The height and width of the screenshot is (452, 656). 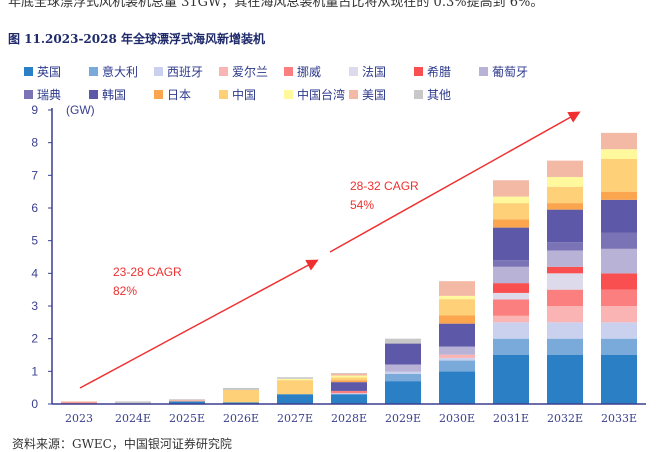 What do you see at coordinates (374, 95) in the screenshot?
I see `legend-label: 美国` at bounding box center [374, 95].